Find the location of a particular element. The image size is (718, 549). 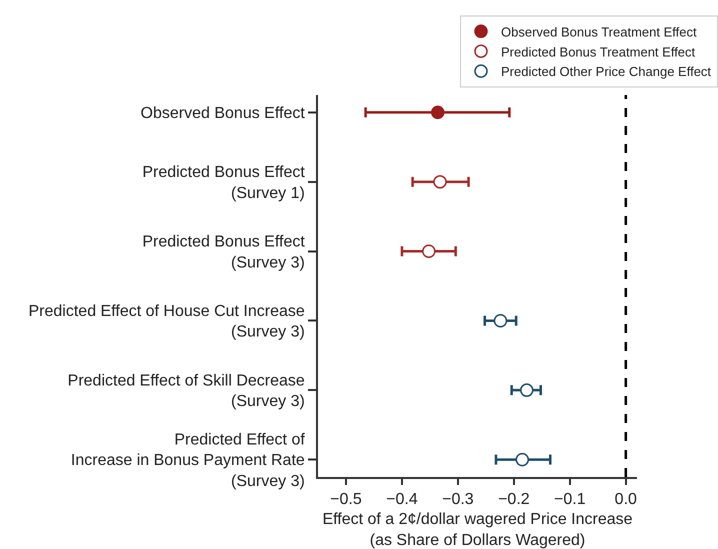

y-tick-label: Predicted Bonus Effect (Survey 3) is located at coordinates (224, 252).